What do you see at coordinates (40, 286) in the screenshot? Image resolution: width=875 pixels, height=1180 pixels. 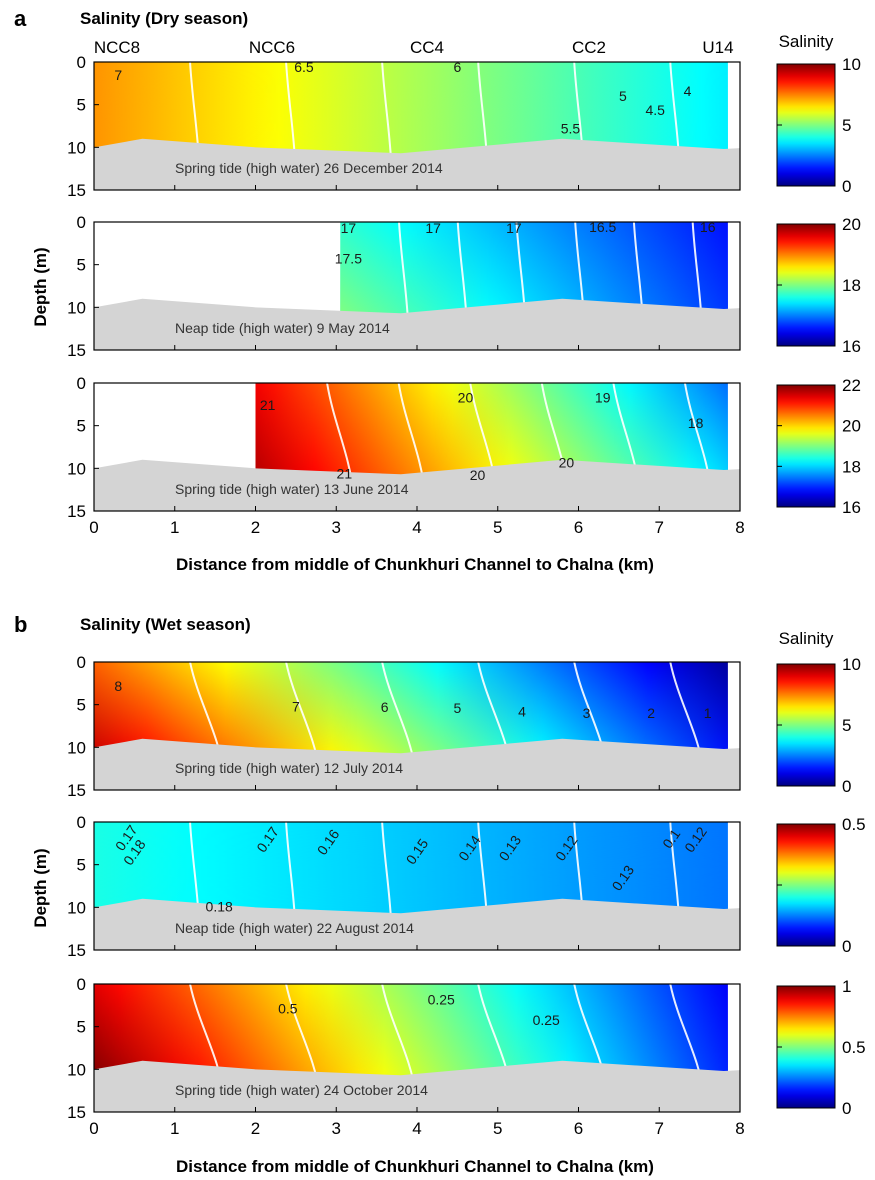 I see `depth-axis-label-a: Depth (m)` at bounding box center [40, 286].